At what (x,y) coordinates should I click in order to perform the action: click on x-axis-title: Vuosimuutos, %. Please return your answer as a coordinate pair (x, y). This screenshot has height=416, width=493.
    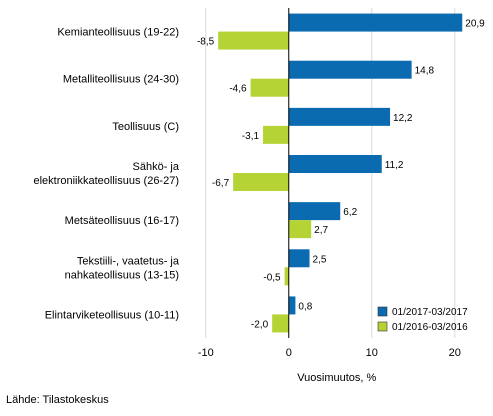
    Looking at the image, I should click on (336, 378).